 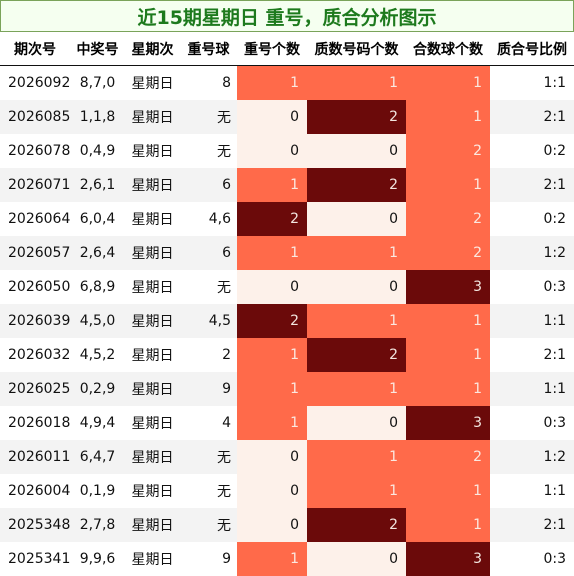 What do you see at coordinates (97, 491) in the screenshot?
I see `draw-cell: 0,1,9` at bounding box center [97, 491].